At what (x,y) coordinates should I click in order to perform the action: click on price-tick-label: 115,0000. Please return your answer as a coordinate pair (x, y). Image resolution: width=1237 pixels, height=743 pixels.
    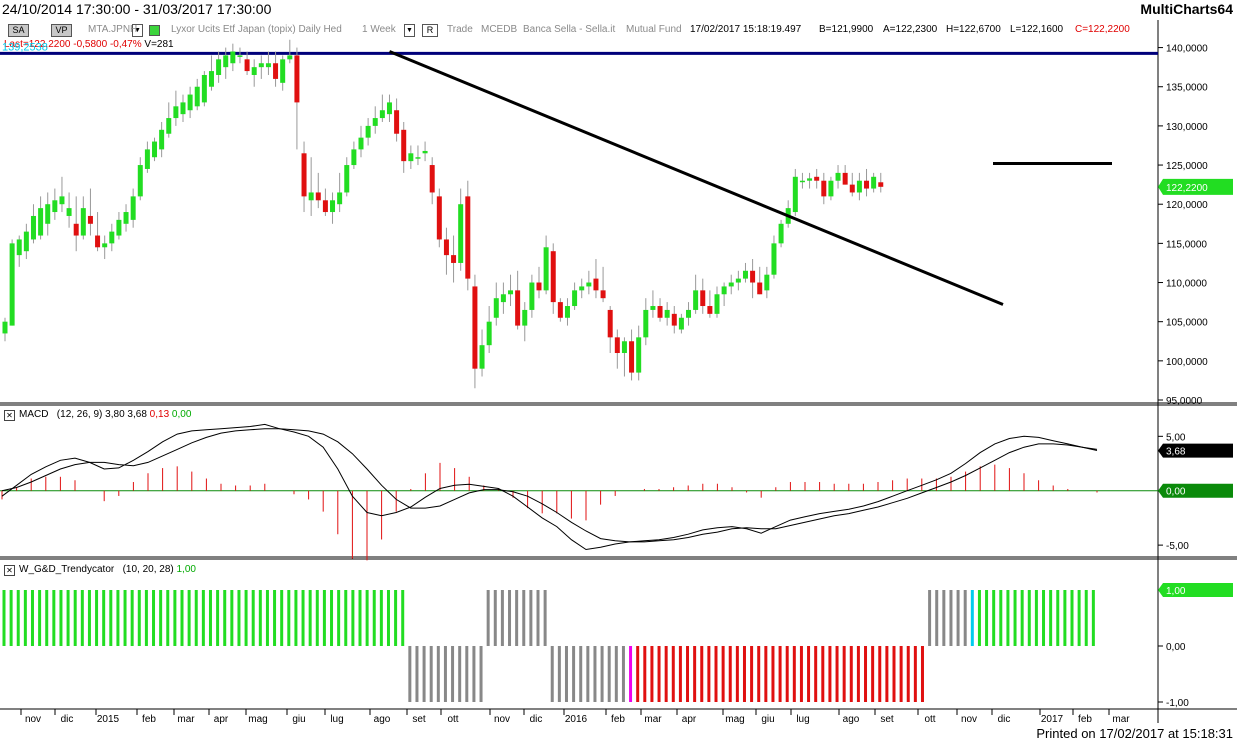
    Looking at the image, I should click on (1186, 244).